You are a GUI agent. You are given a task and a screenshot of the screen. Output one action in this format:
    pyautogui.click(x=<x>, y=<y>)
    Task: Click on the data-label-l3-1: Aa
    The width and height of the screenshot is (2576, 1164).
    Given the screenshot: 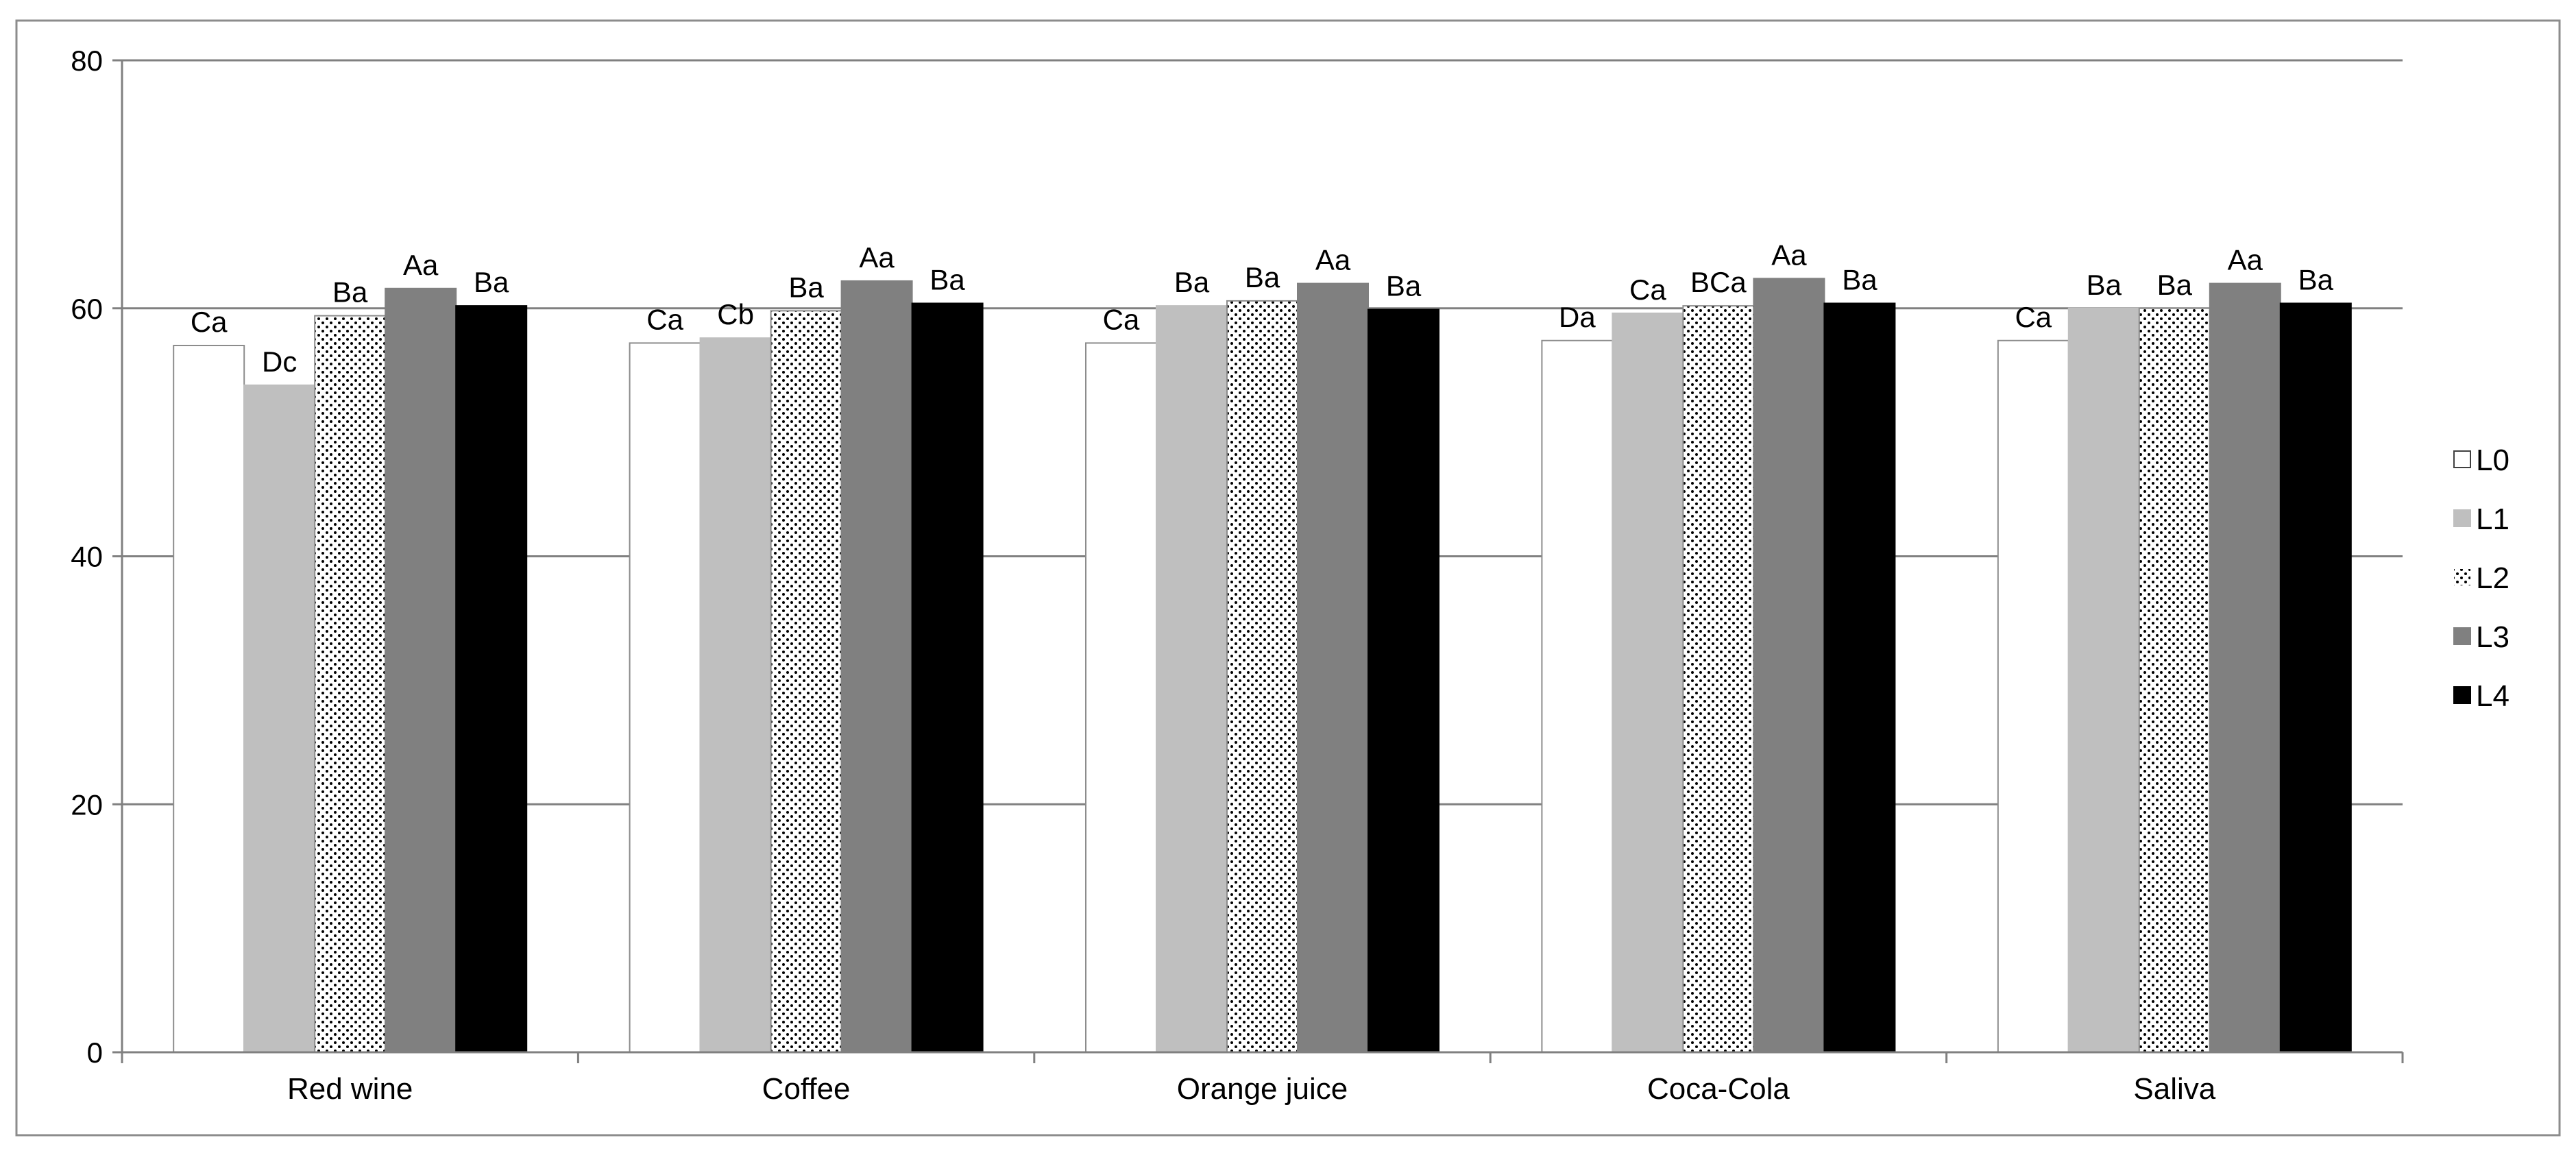 What is the action you would take?
    pyautogui.click(x=877, y=257)
    